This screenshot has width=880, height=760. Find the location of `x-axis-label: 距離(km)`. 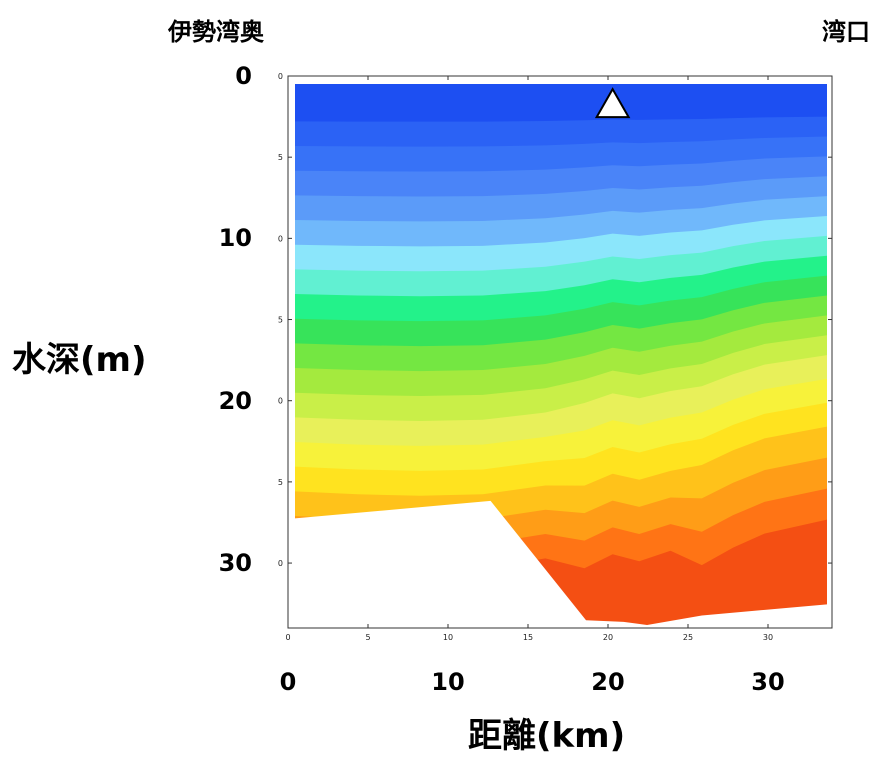

x-axis-label: 距離(km) is located at coordinates (547, 736).